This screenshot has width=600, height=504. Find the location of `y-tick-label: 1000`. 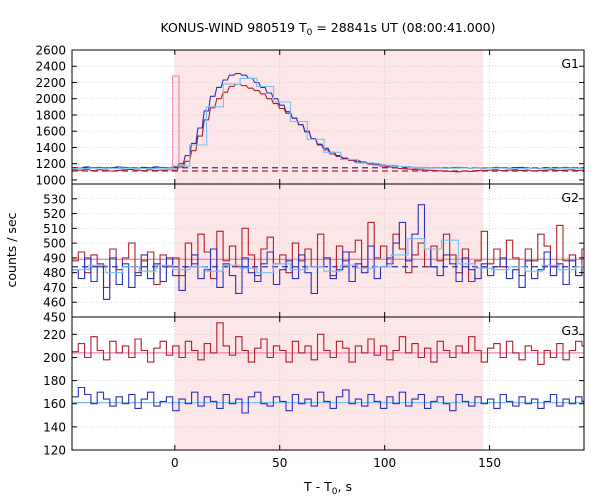

y-tick-label: 1000 is located at coordinates (50, 180).